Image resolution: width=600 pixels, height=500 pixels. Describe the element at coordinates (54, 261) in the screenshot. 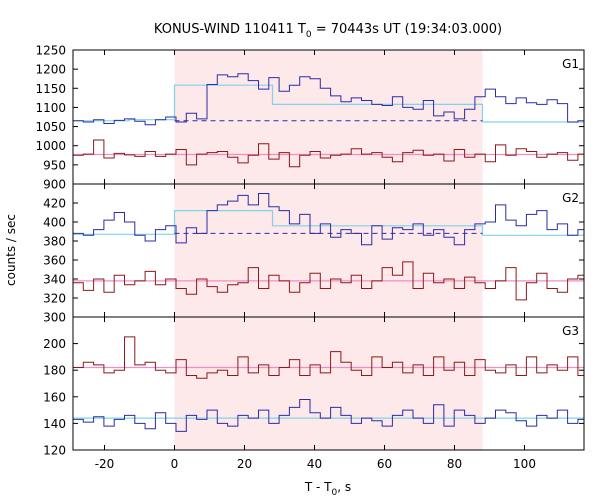

I see `g2-ytick-label: 360` at that location.